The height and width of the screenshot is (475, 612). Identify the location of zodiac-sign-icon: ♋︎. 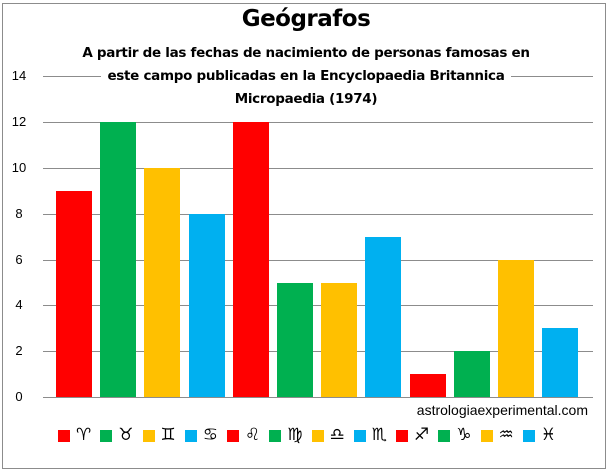
(210, 435).